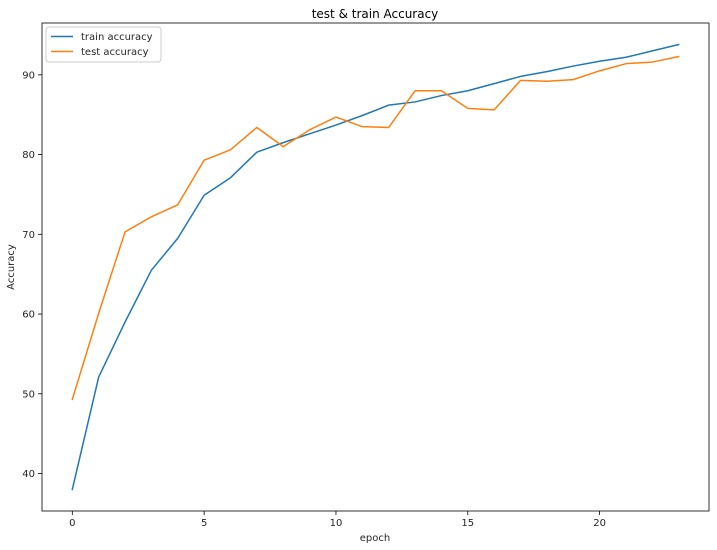 This screenshot has height=550, width=717. Describe the element at coordinates (115, 52) in the screenshot. I see `legend-label-test: test accuracy` at that location.